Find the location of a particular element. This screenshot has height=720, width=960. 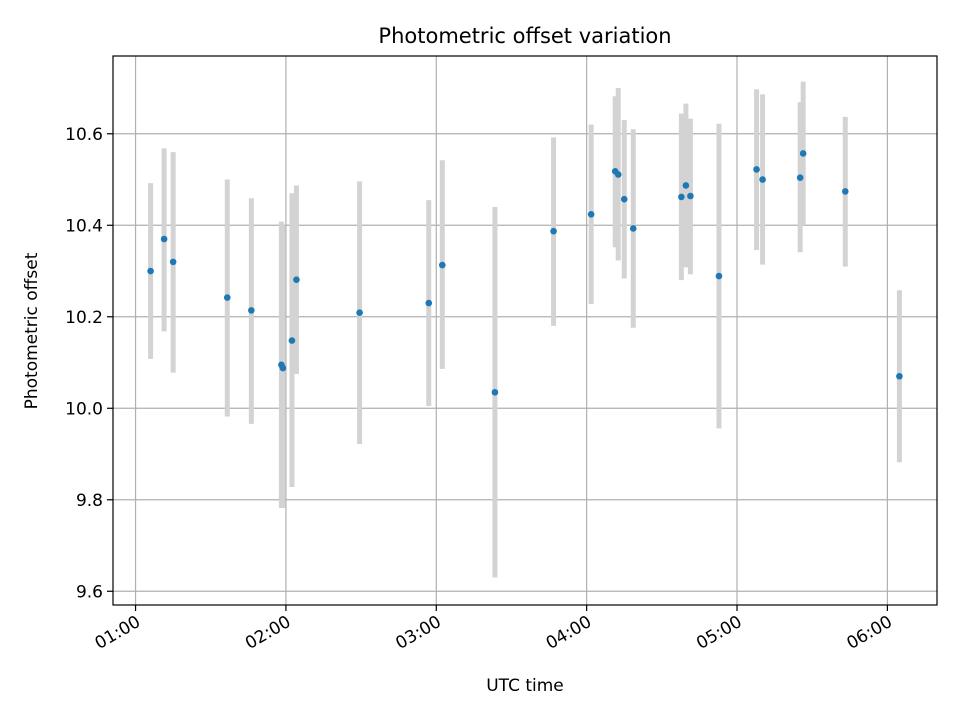

x-tick-label: 05:00 is located at coordinates (719, 633).